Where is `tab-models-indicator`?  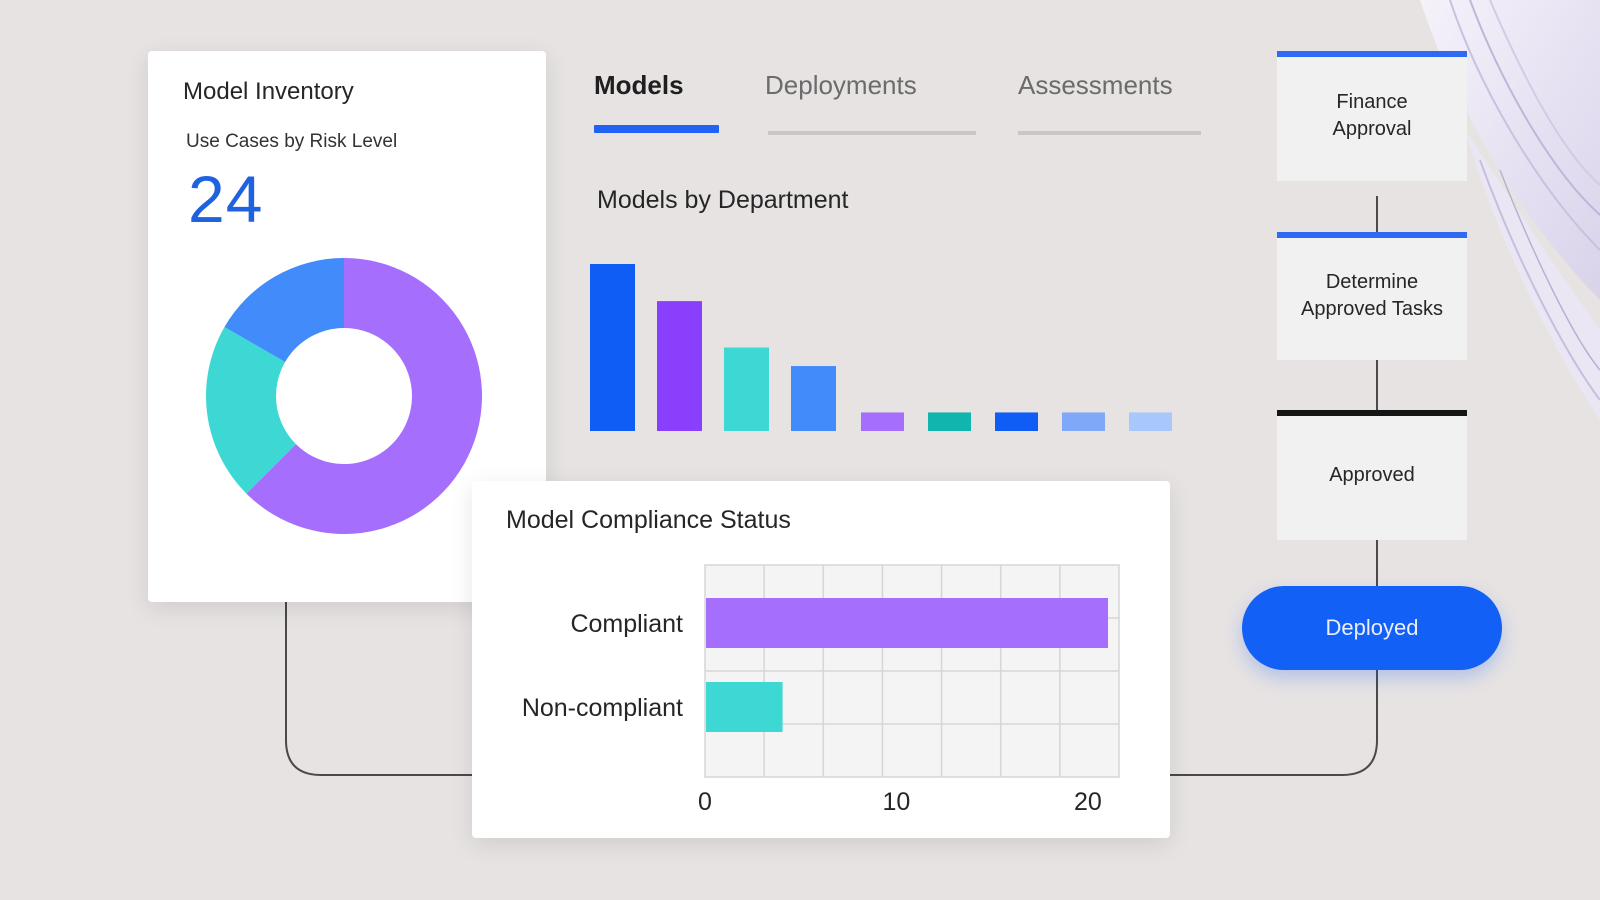 tab-models-indicator is located at coordinates (656, 129).